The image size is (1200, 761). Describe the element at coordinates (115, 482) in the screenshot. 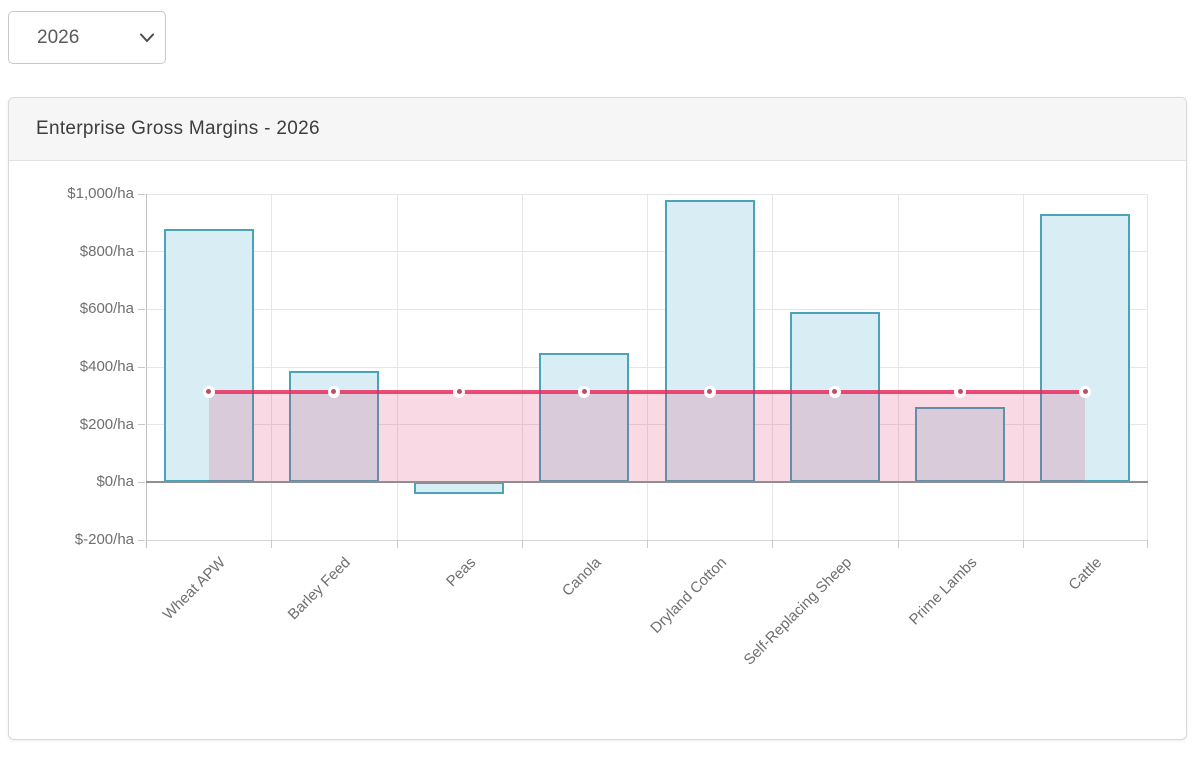

I see `y-tick-label: $0/ha` at that location.